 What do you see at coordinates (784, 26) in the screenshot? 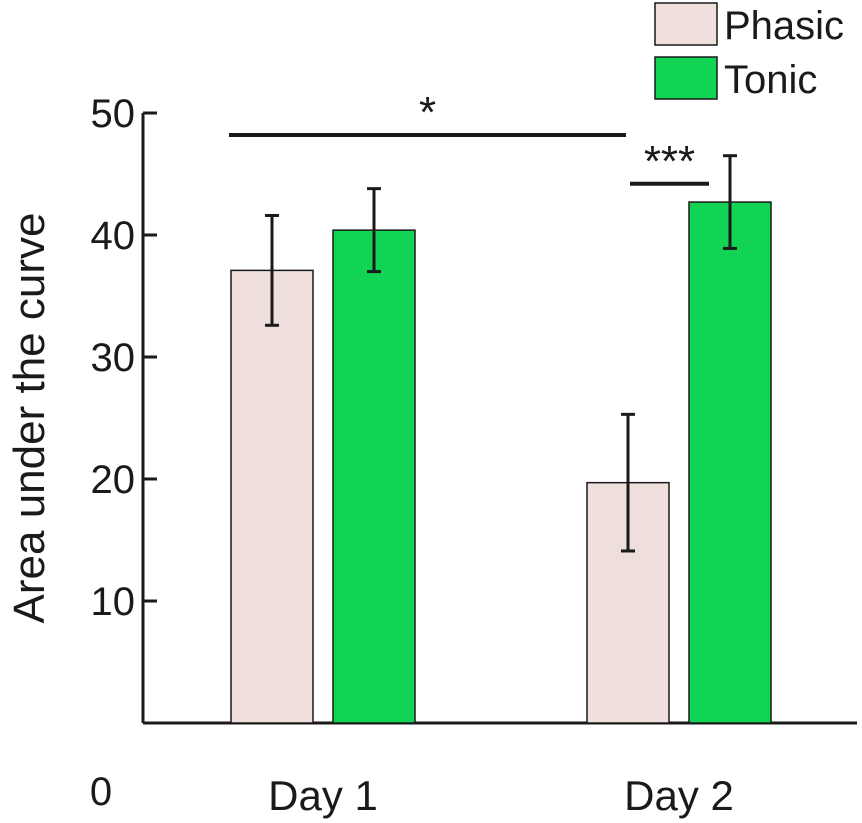
I see `legend-label: Phasic` at bounding box center [784, 26].